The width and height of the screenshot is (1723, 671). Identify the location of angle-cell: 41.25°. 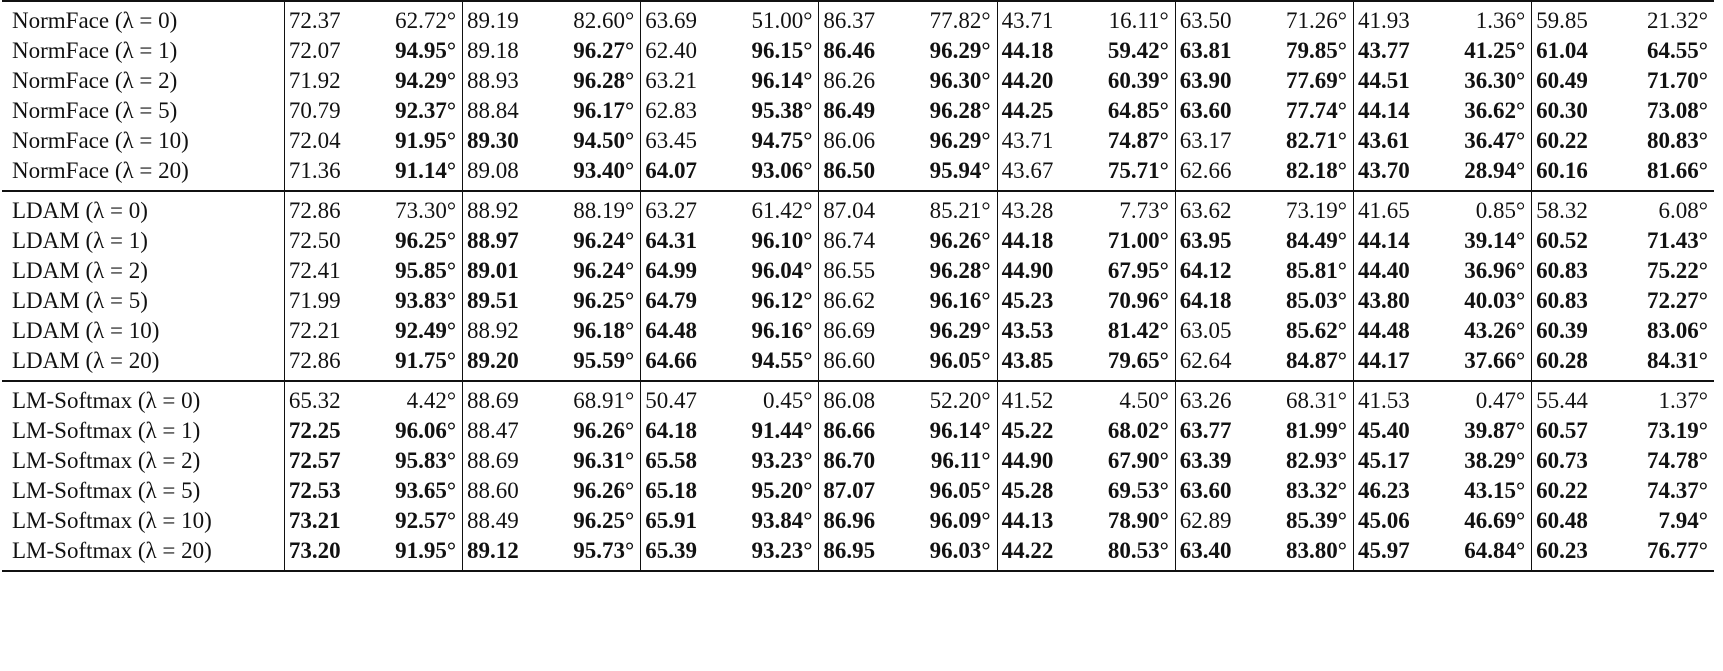
(1483, 51).